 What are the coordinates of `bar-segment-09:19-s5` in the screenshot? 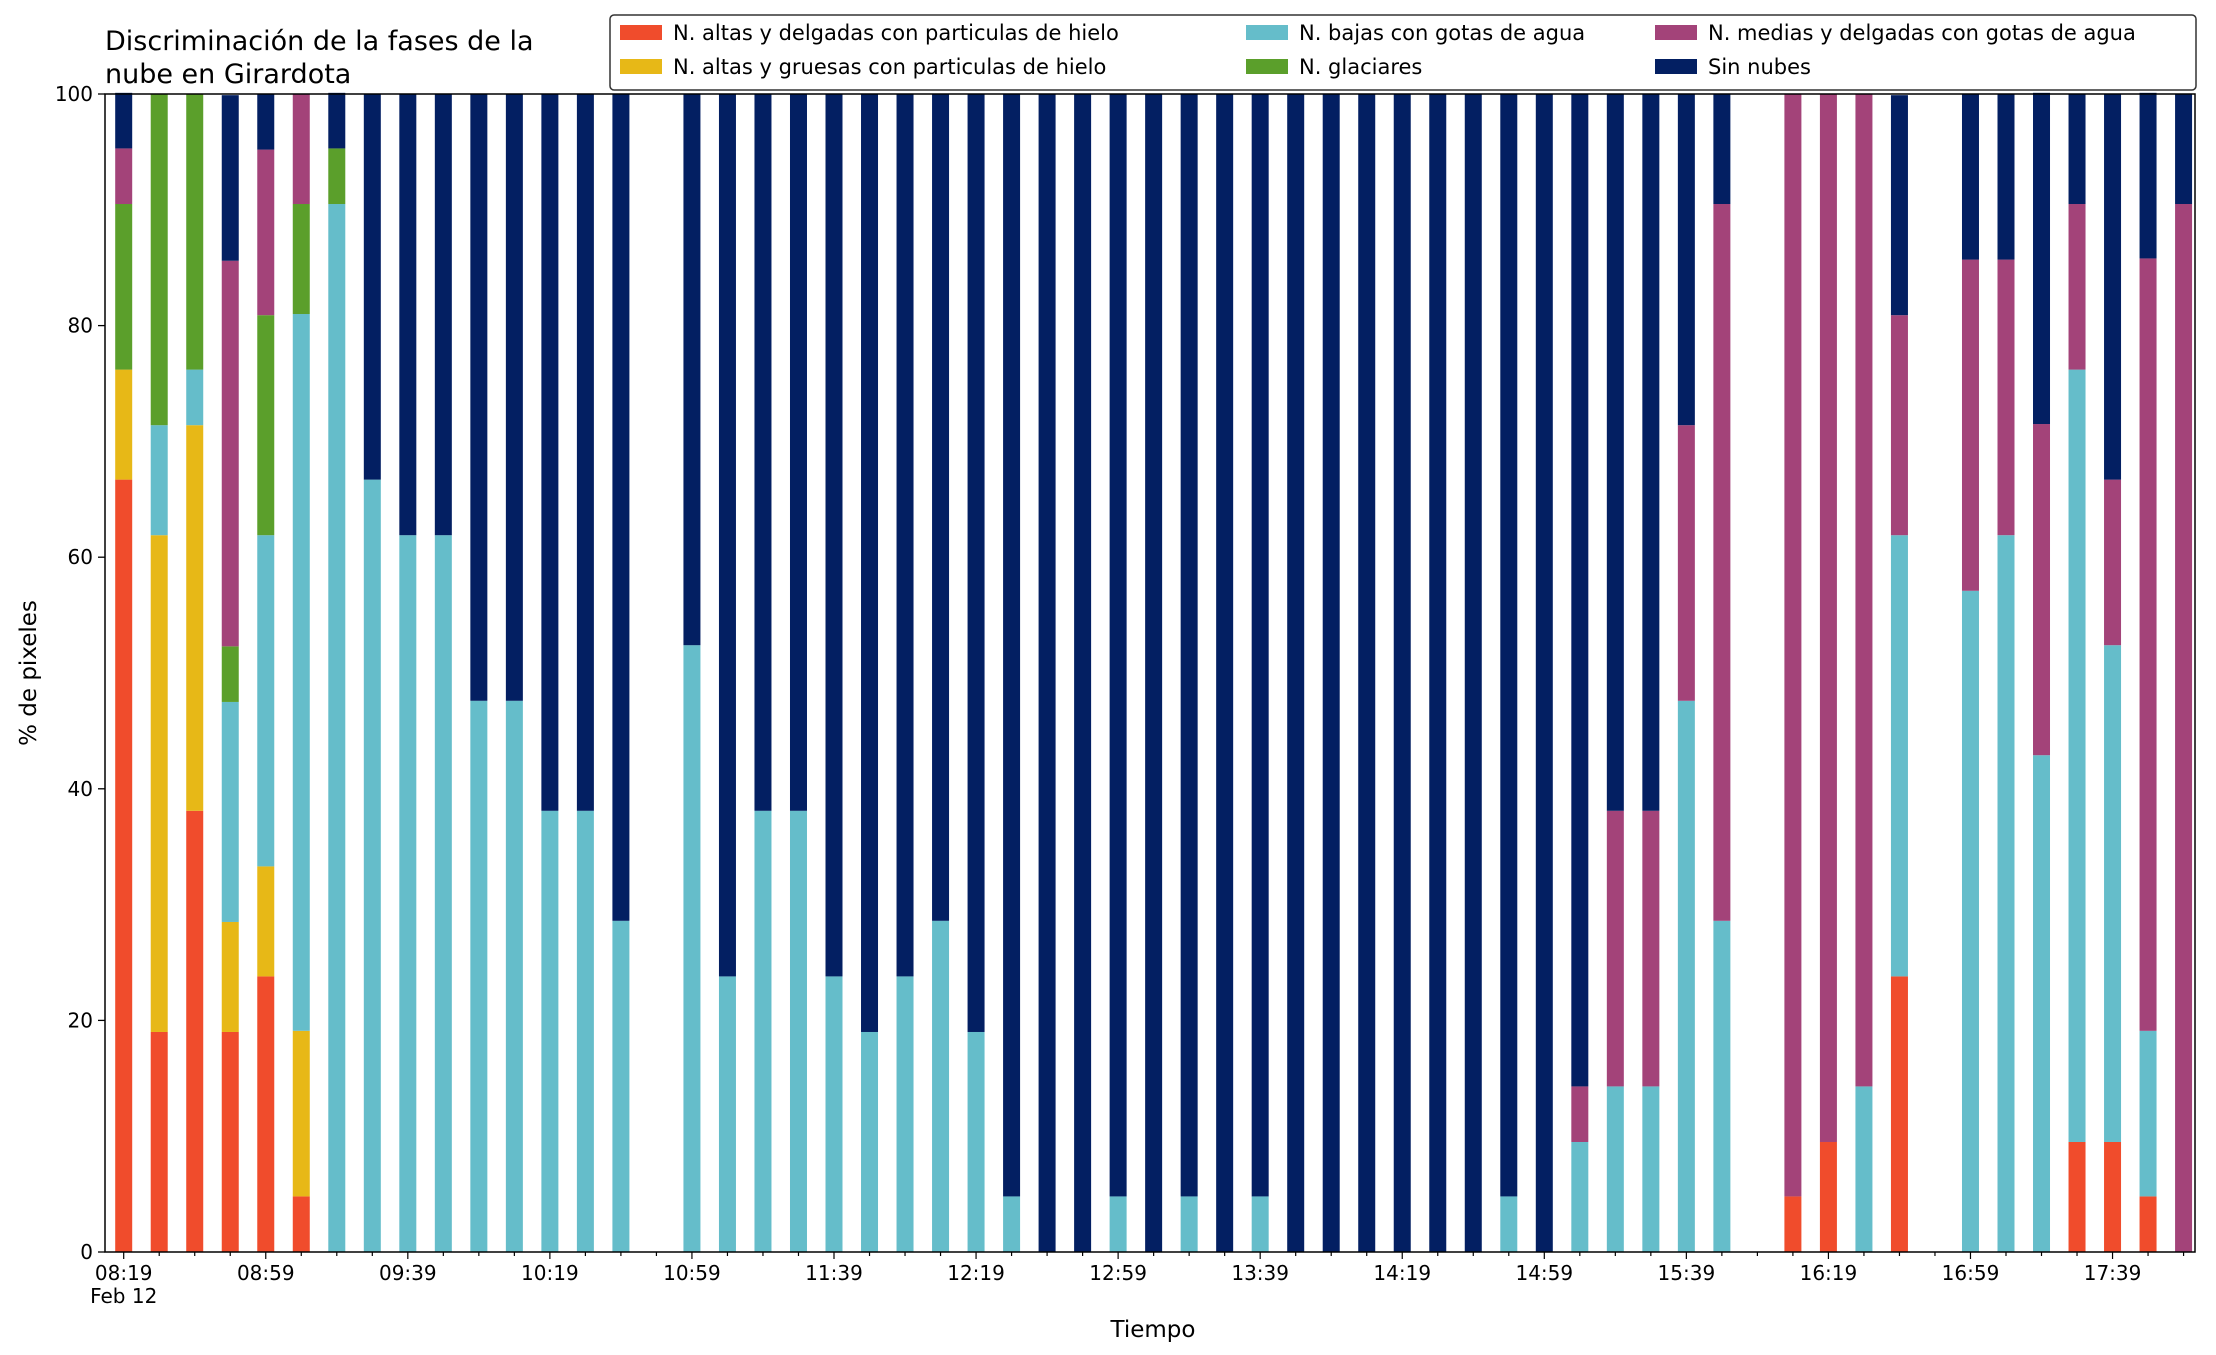 It's located at (337, 120).